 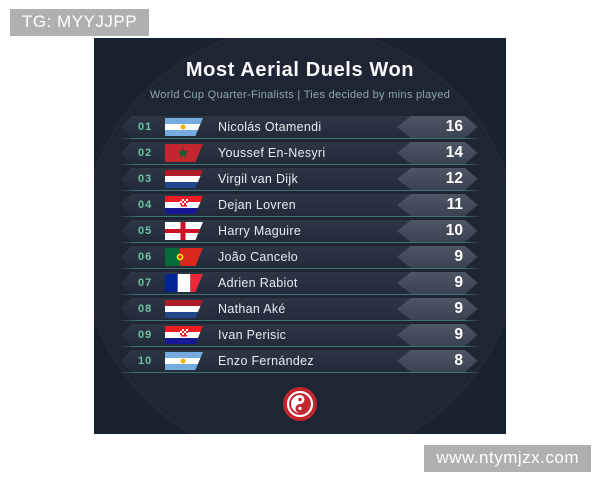 What do you see at coordinates (300, 404) in the screenshot?
I see `brand-swirl-logo-icon` at bounding box center [300, 404].